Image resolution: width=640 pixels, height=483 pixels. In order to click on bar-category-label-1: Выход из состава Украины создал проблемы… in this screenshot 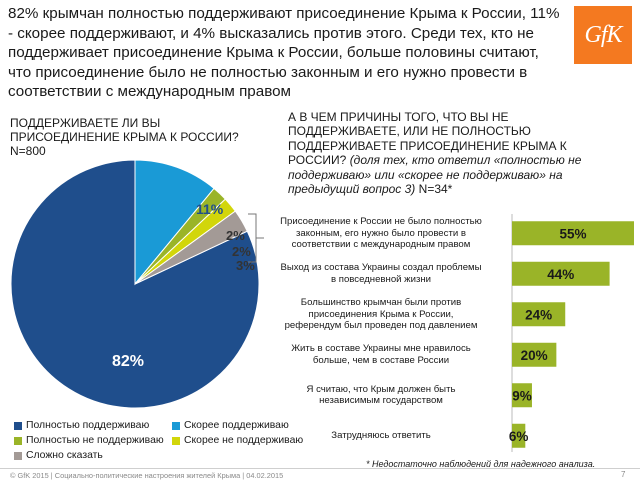, I will do `click(381, 273)`.